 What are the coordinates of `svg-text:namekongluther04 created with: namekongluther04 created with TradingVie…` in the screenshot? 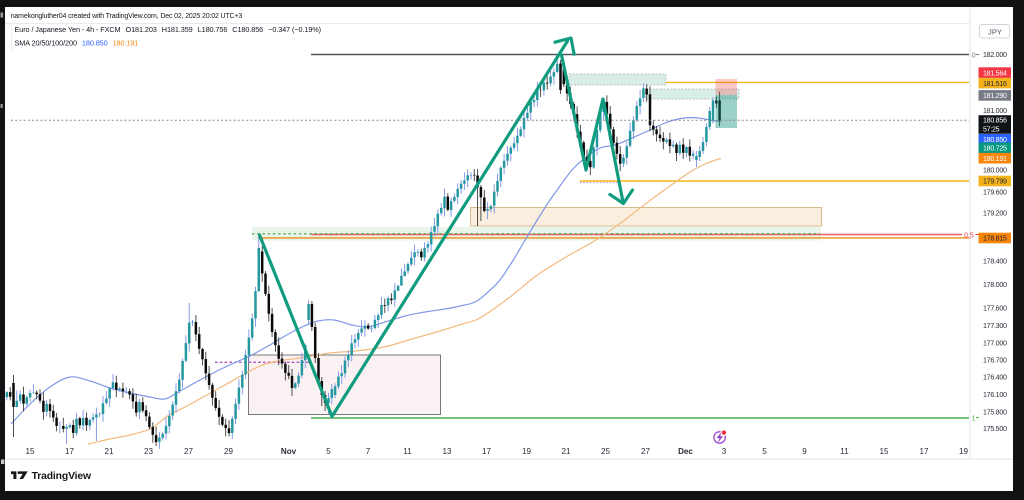 It's located at (127, 16).